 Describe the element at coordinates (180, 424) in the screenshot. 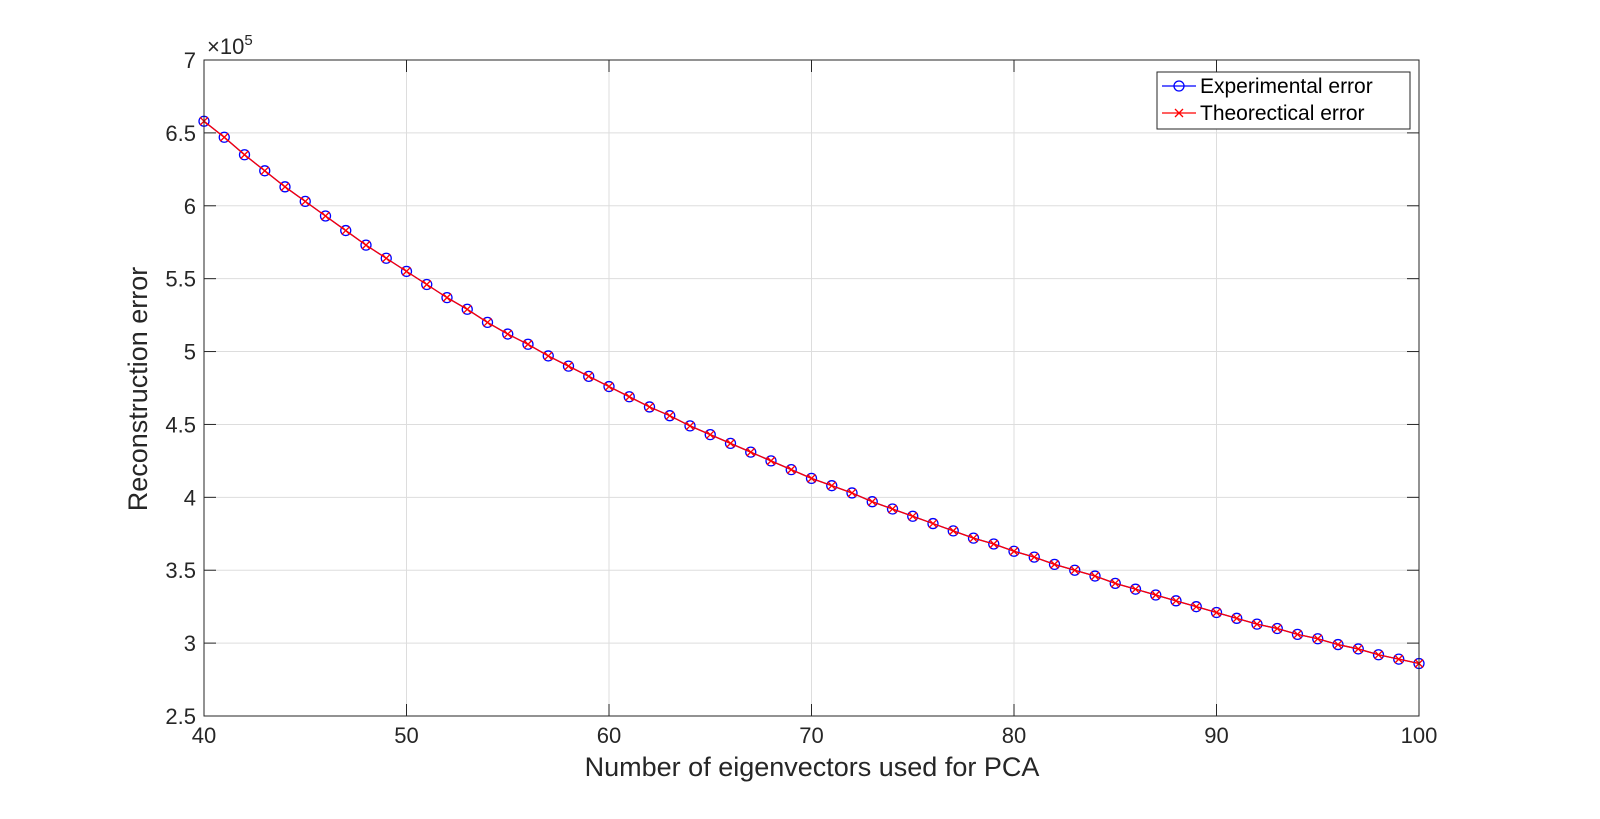

I see `y-tick-label: 4.5` at that location.